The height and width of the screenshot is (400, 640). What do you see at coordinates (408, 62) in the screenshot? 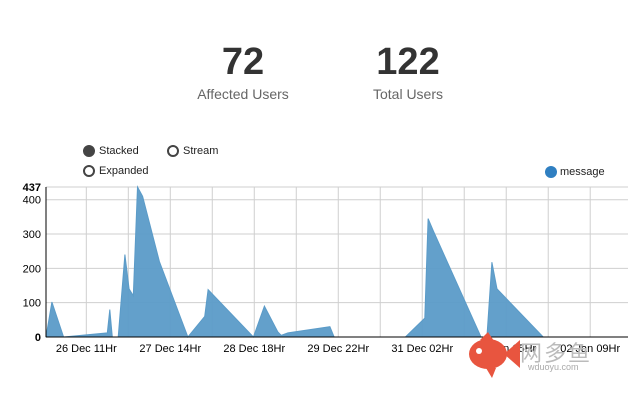
I see `total-users-count: 122` at bounding box center [408, 62].